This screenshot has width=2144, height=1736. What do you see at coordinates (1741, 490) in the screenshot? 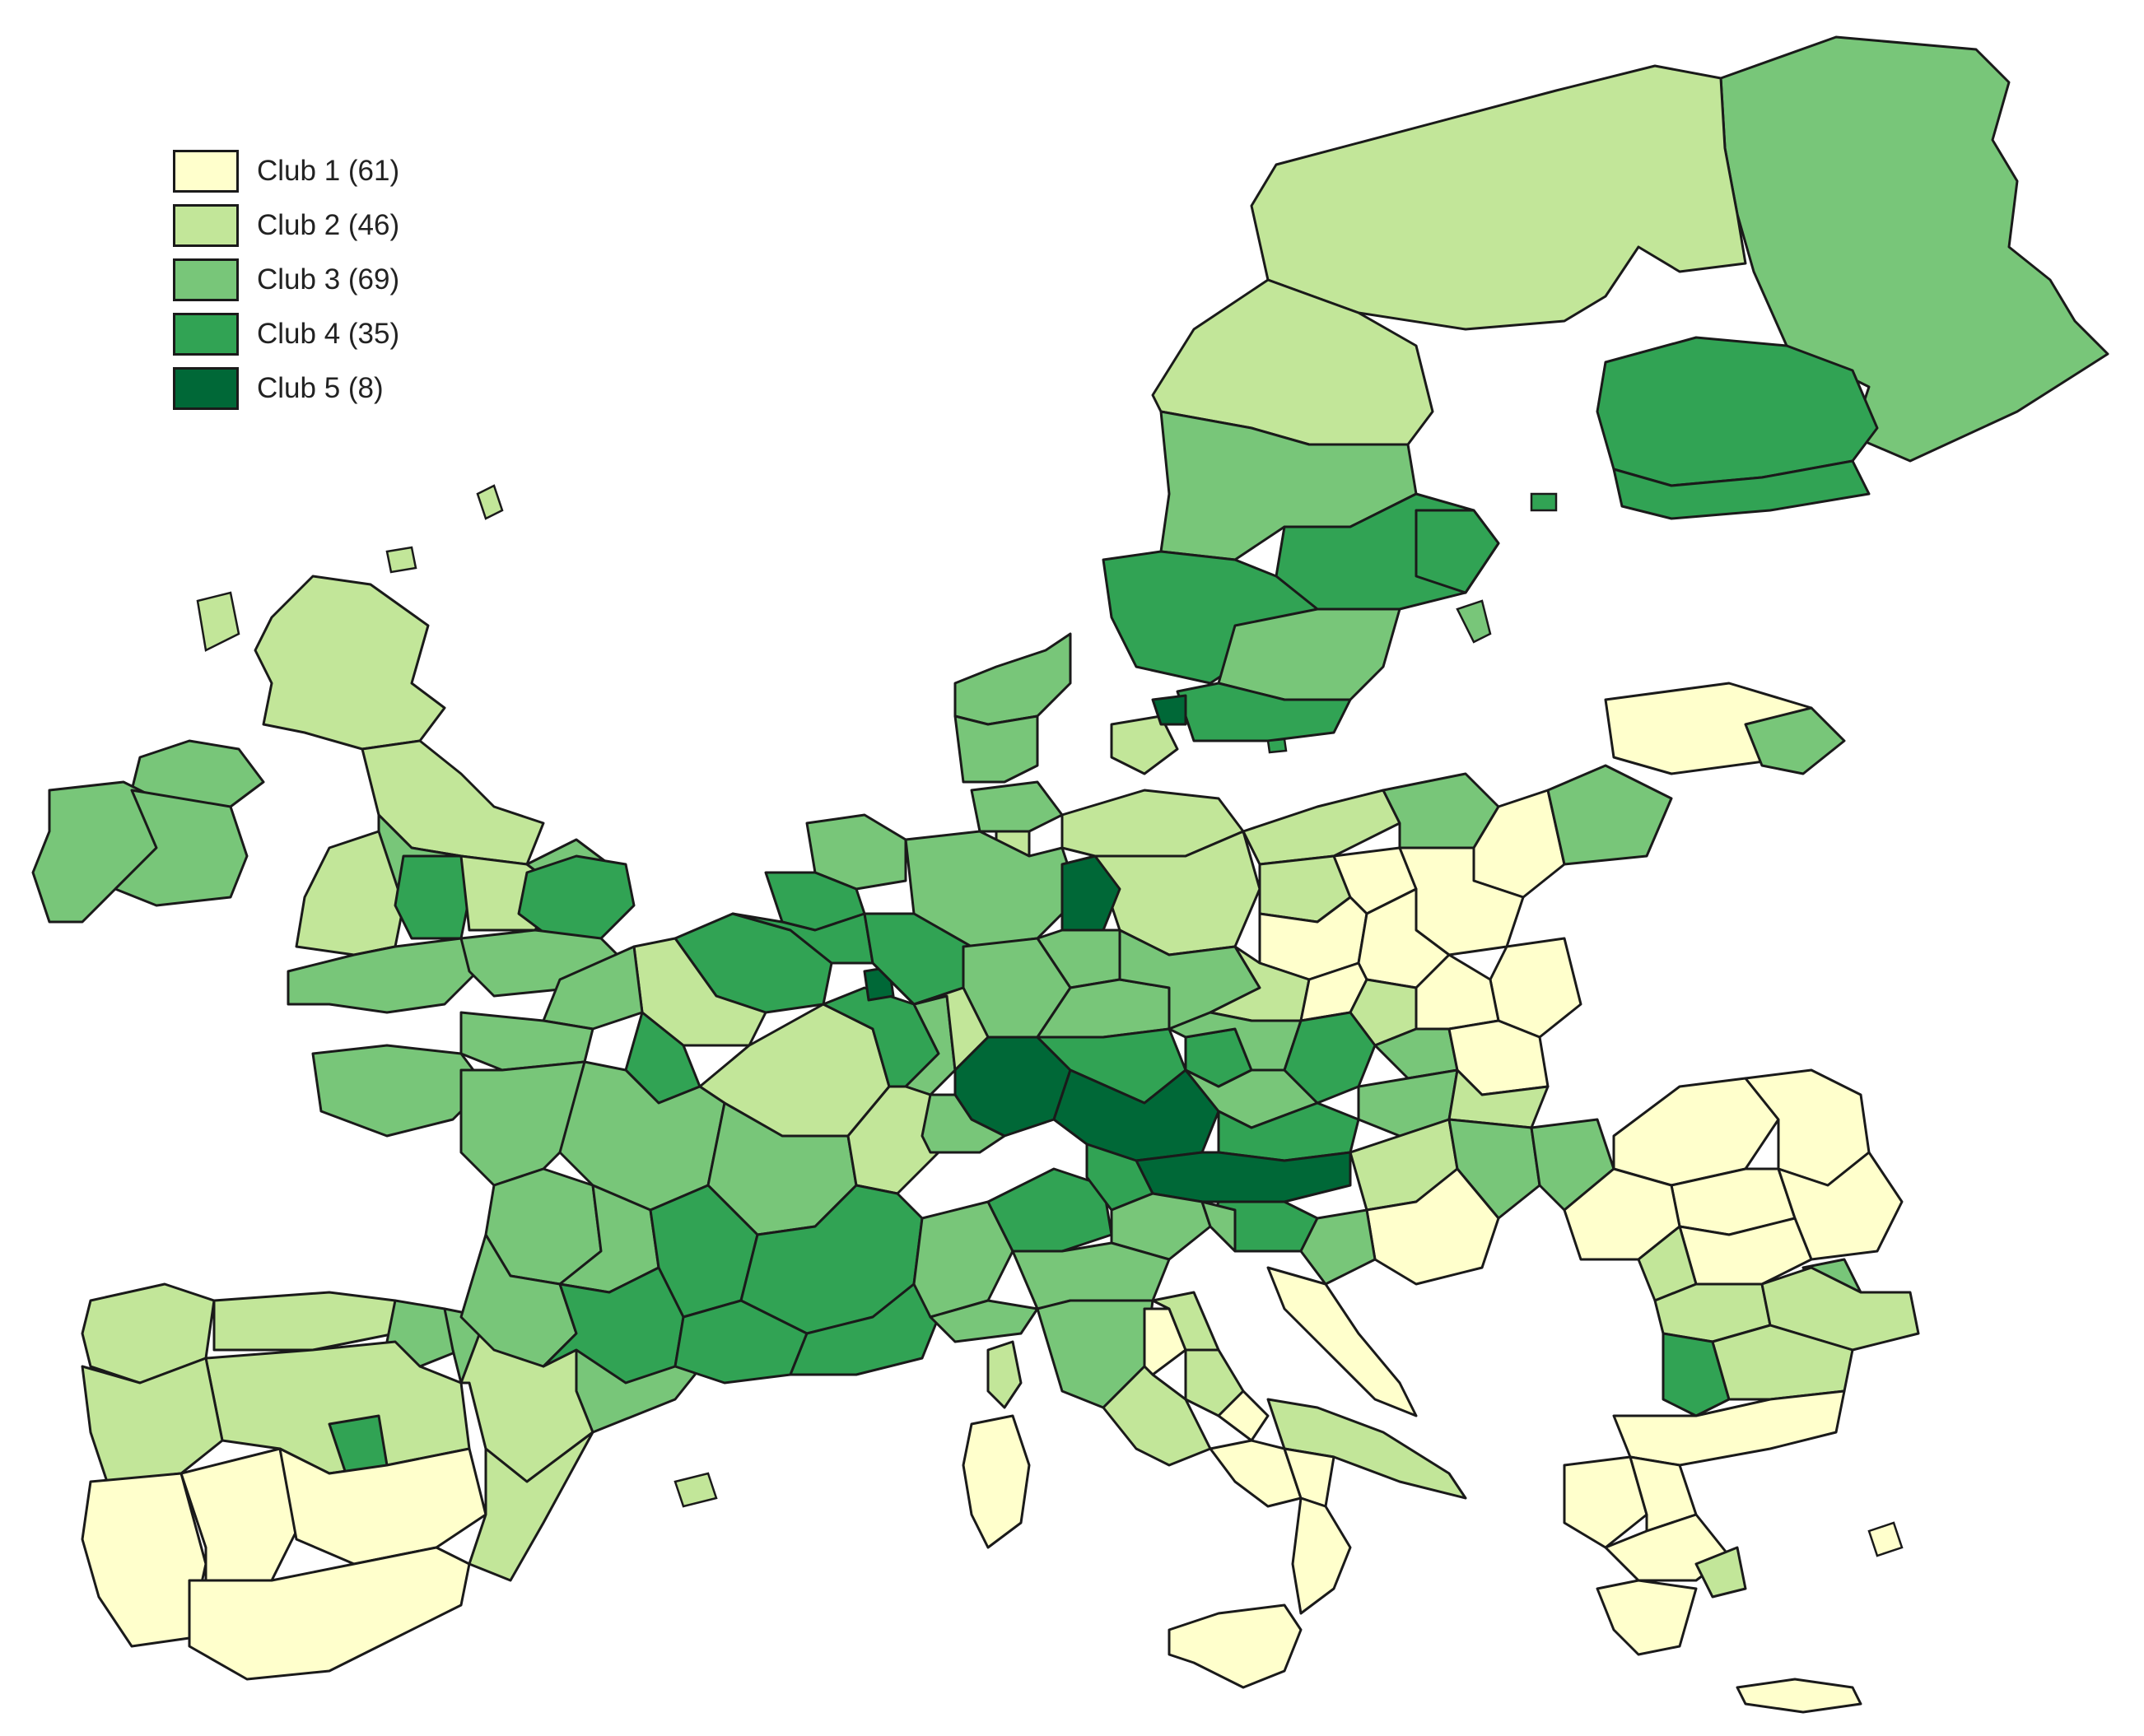
I see `region-finland-south` at bounding box center [1741, 490].